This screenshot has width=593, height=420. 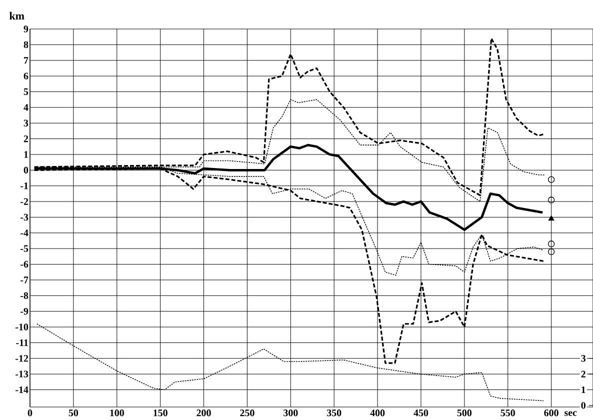 I want to click on x-axis-title: sec, so click(x=570, y=413).